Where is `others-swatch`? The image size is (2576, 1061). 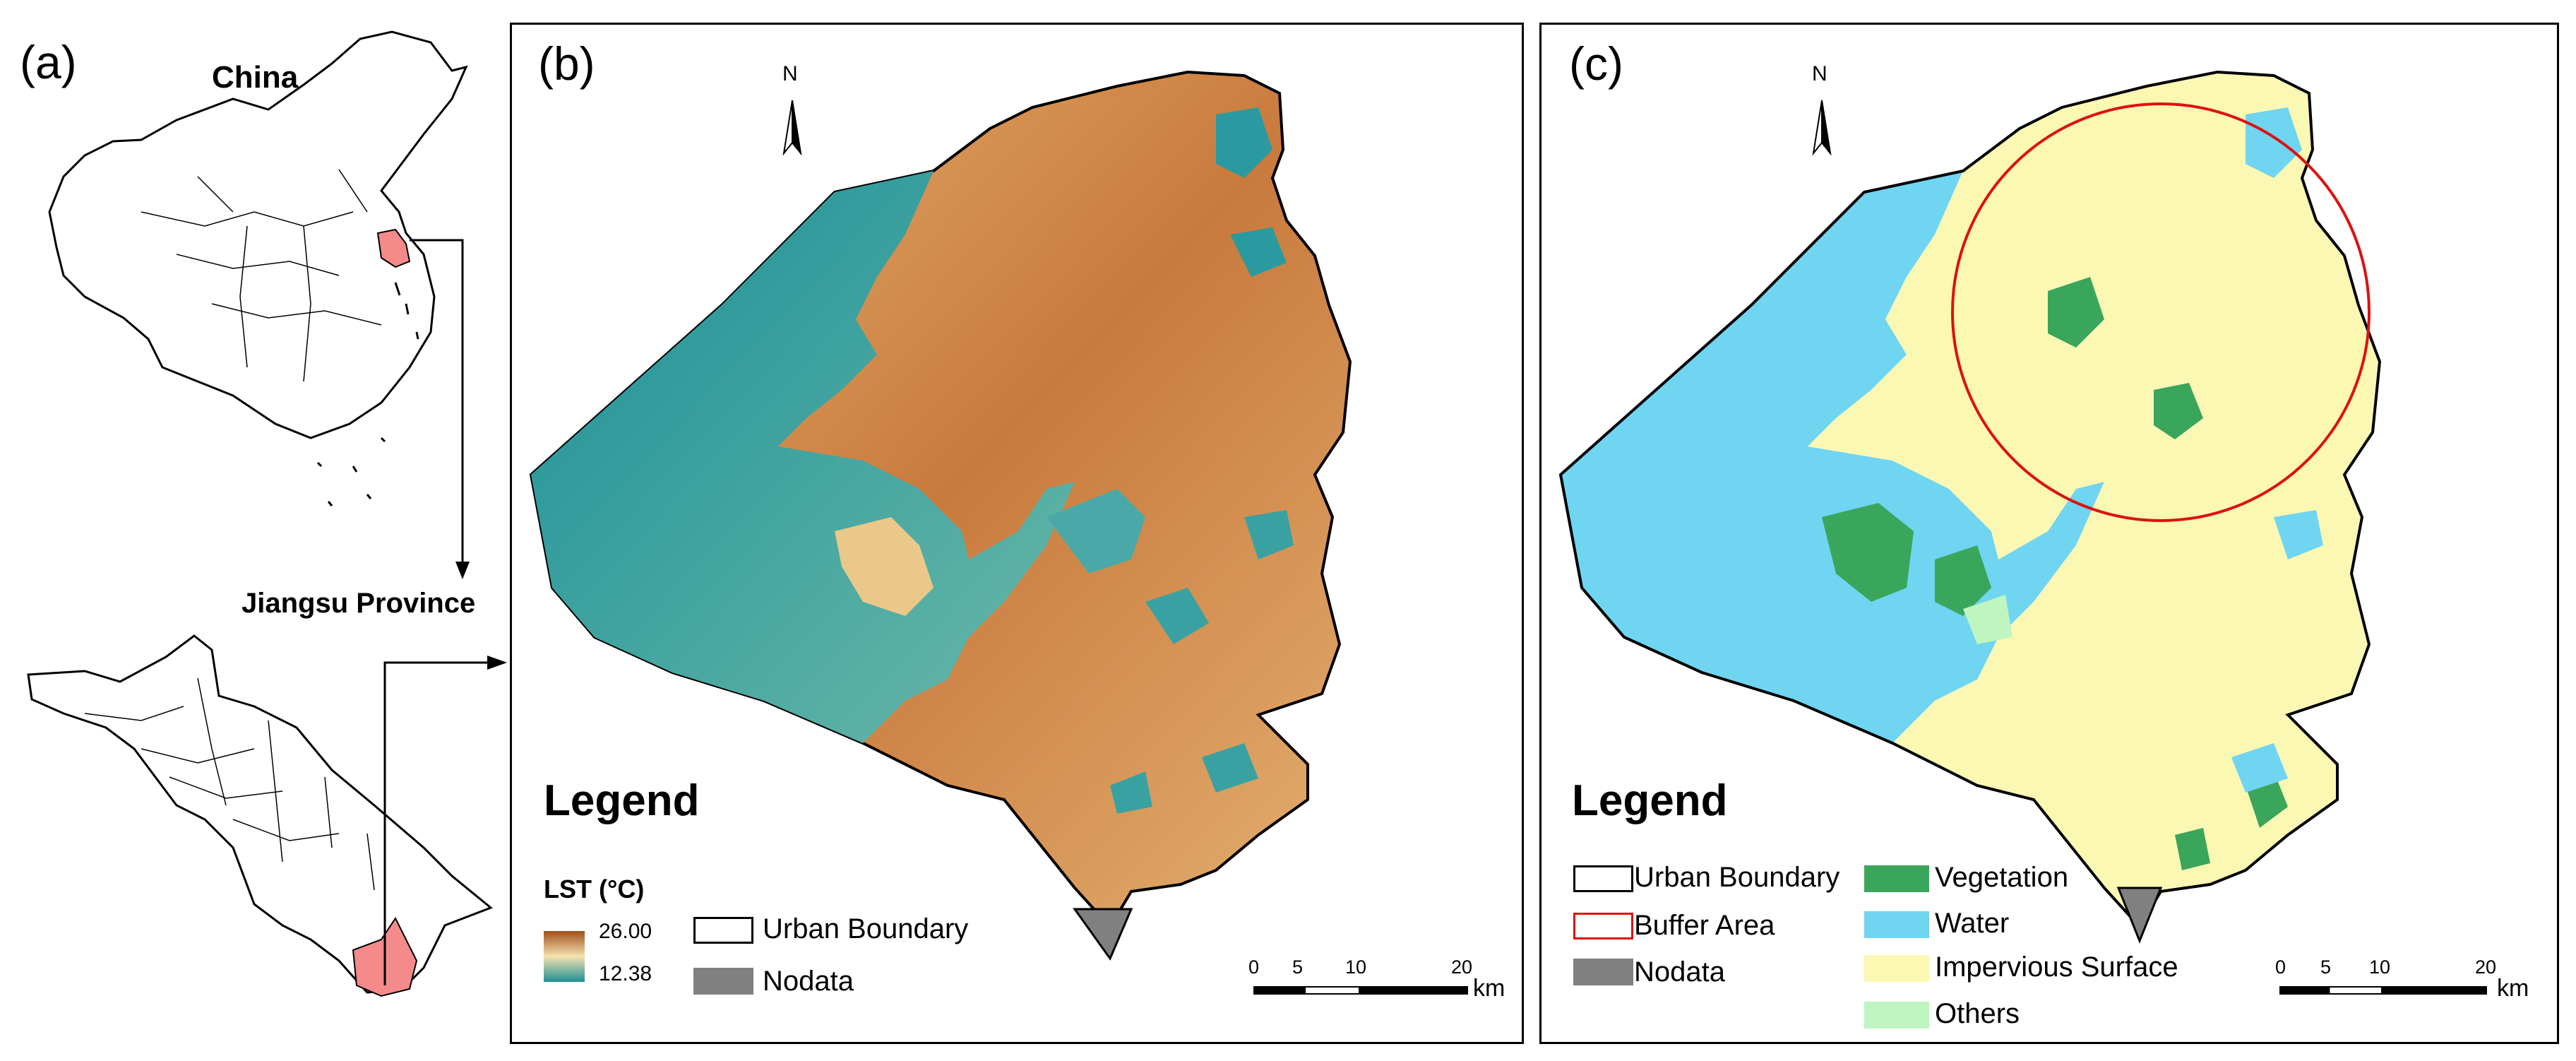 others-swatch is located at coordinates (1896, 1016).